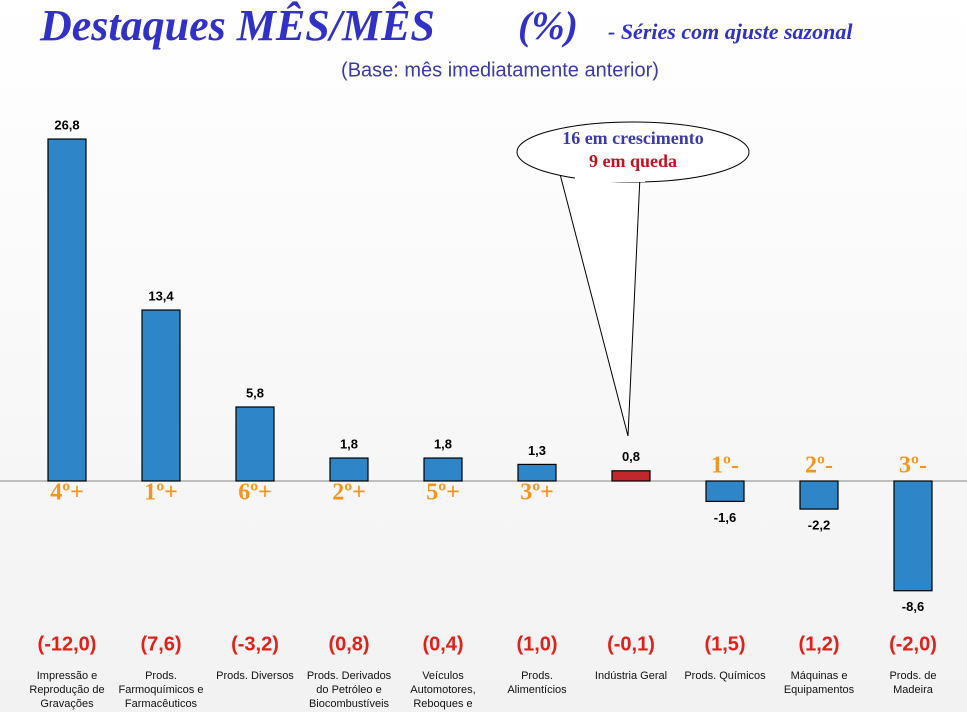 The width and height of the screenshot is (967, 712). I want to click on category-label: Veículos Automotores, Reboques e, so click(443, 690).